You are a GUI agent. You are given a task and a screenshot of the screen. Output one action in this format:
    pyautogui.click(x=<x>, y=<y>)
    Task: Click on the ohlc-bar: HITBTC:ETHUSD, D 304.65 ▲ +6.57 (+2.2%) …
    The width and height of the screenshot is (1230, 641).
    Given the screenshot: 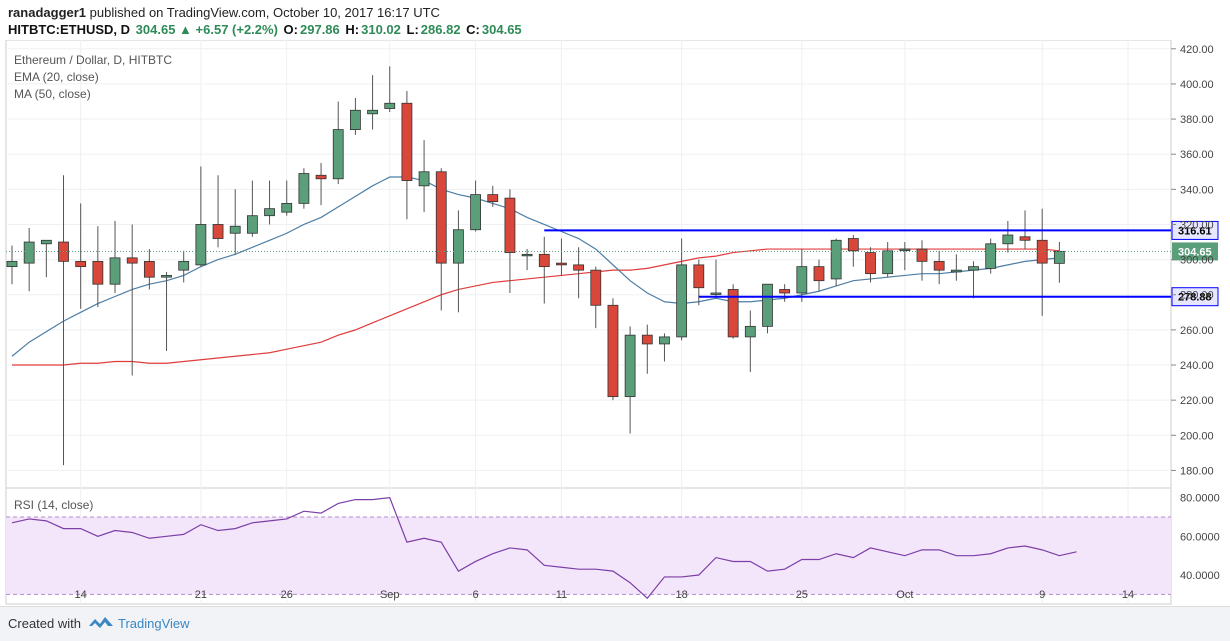 What is the action you would take?
    pyautogui.click(x=266, y=29)
    